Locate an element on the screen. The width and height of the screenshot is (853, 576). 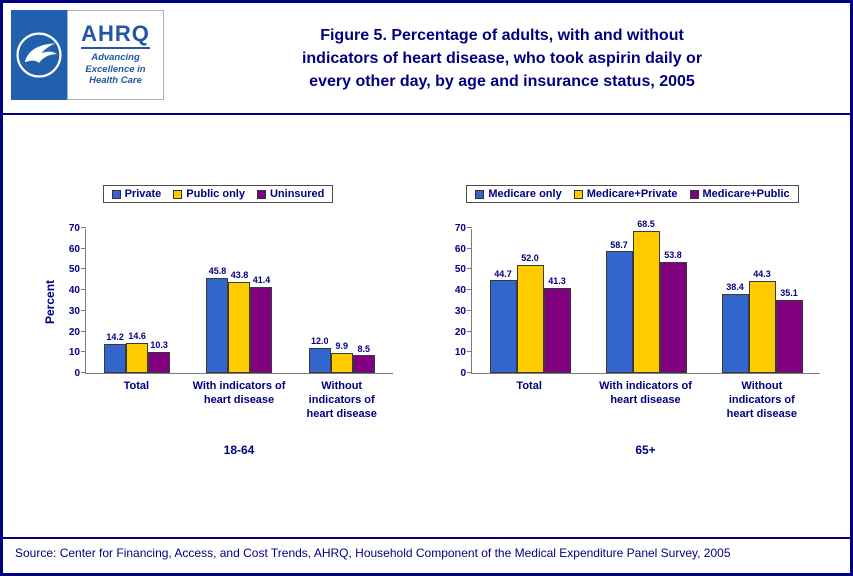
bar-cell: 41.4 is located at coordinates (261, 301).